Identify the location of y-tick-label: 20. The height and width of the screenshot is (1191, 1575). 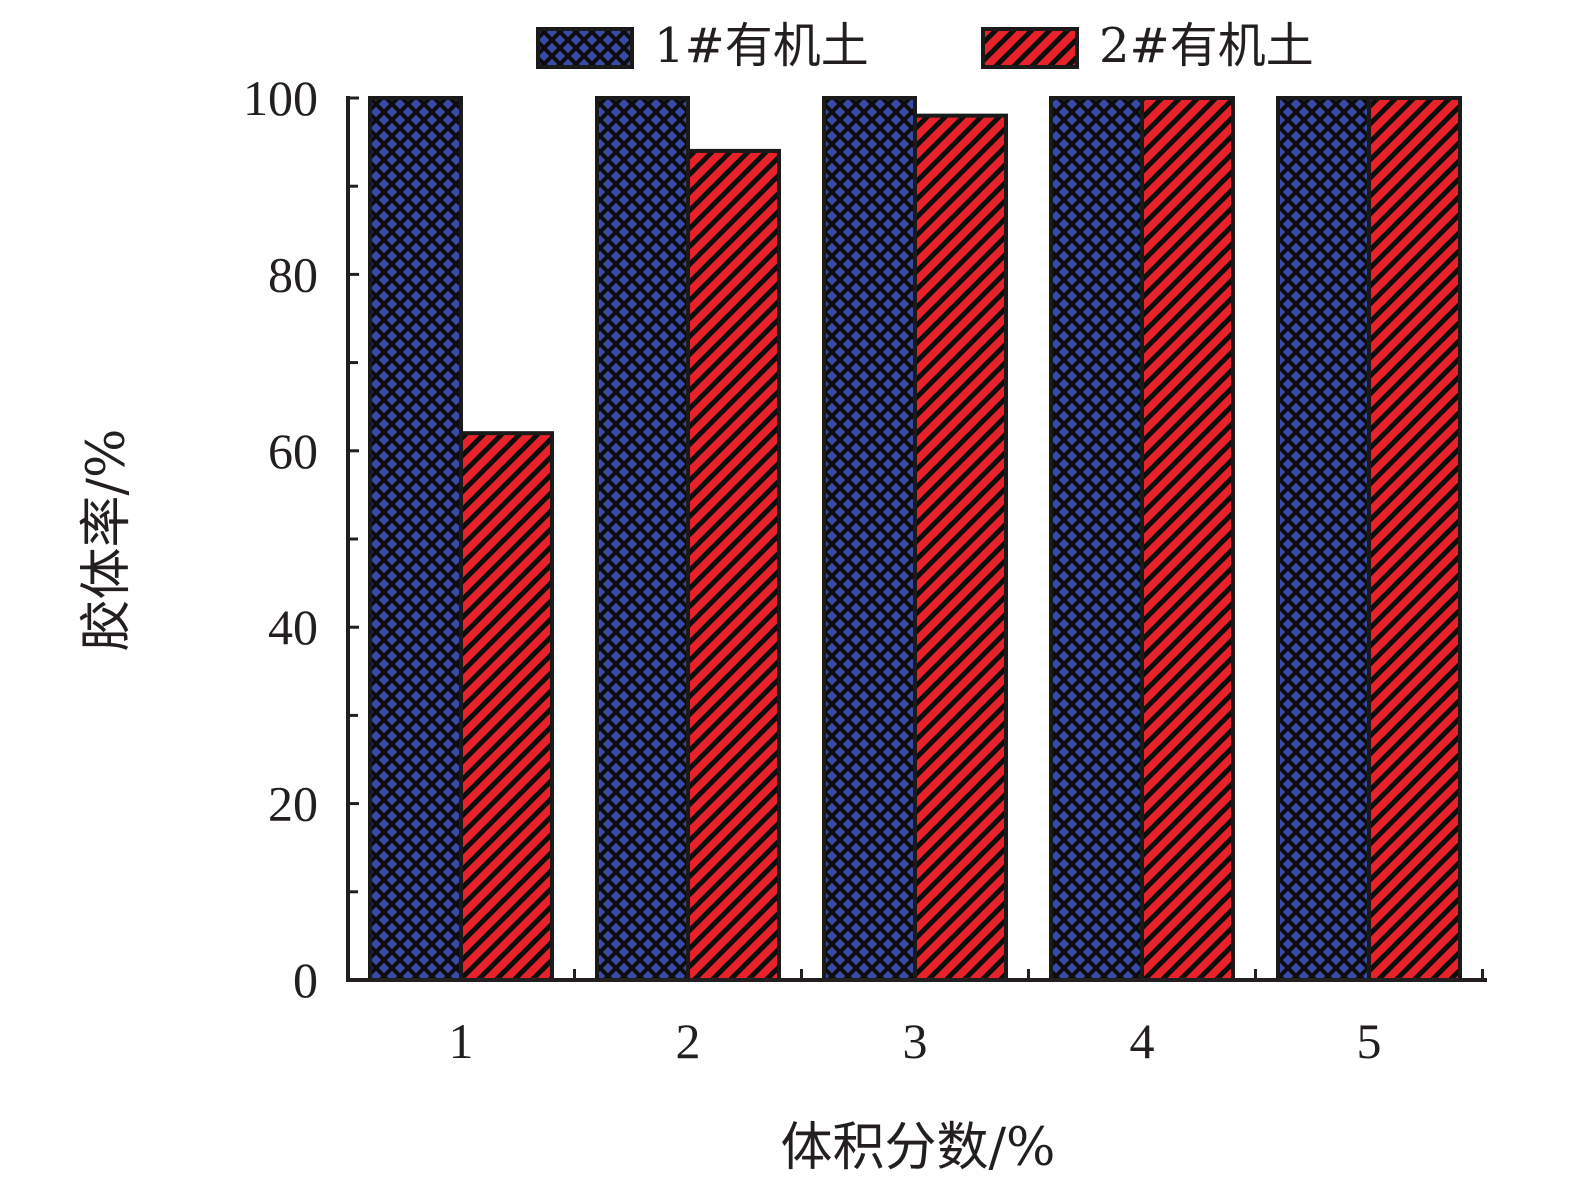
(293, 804).